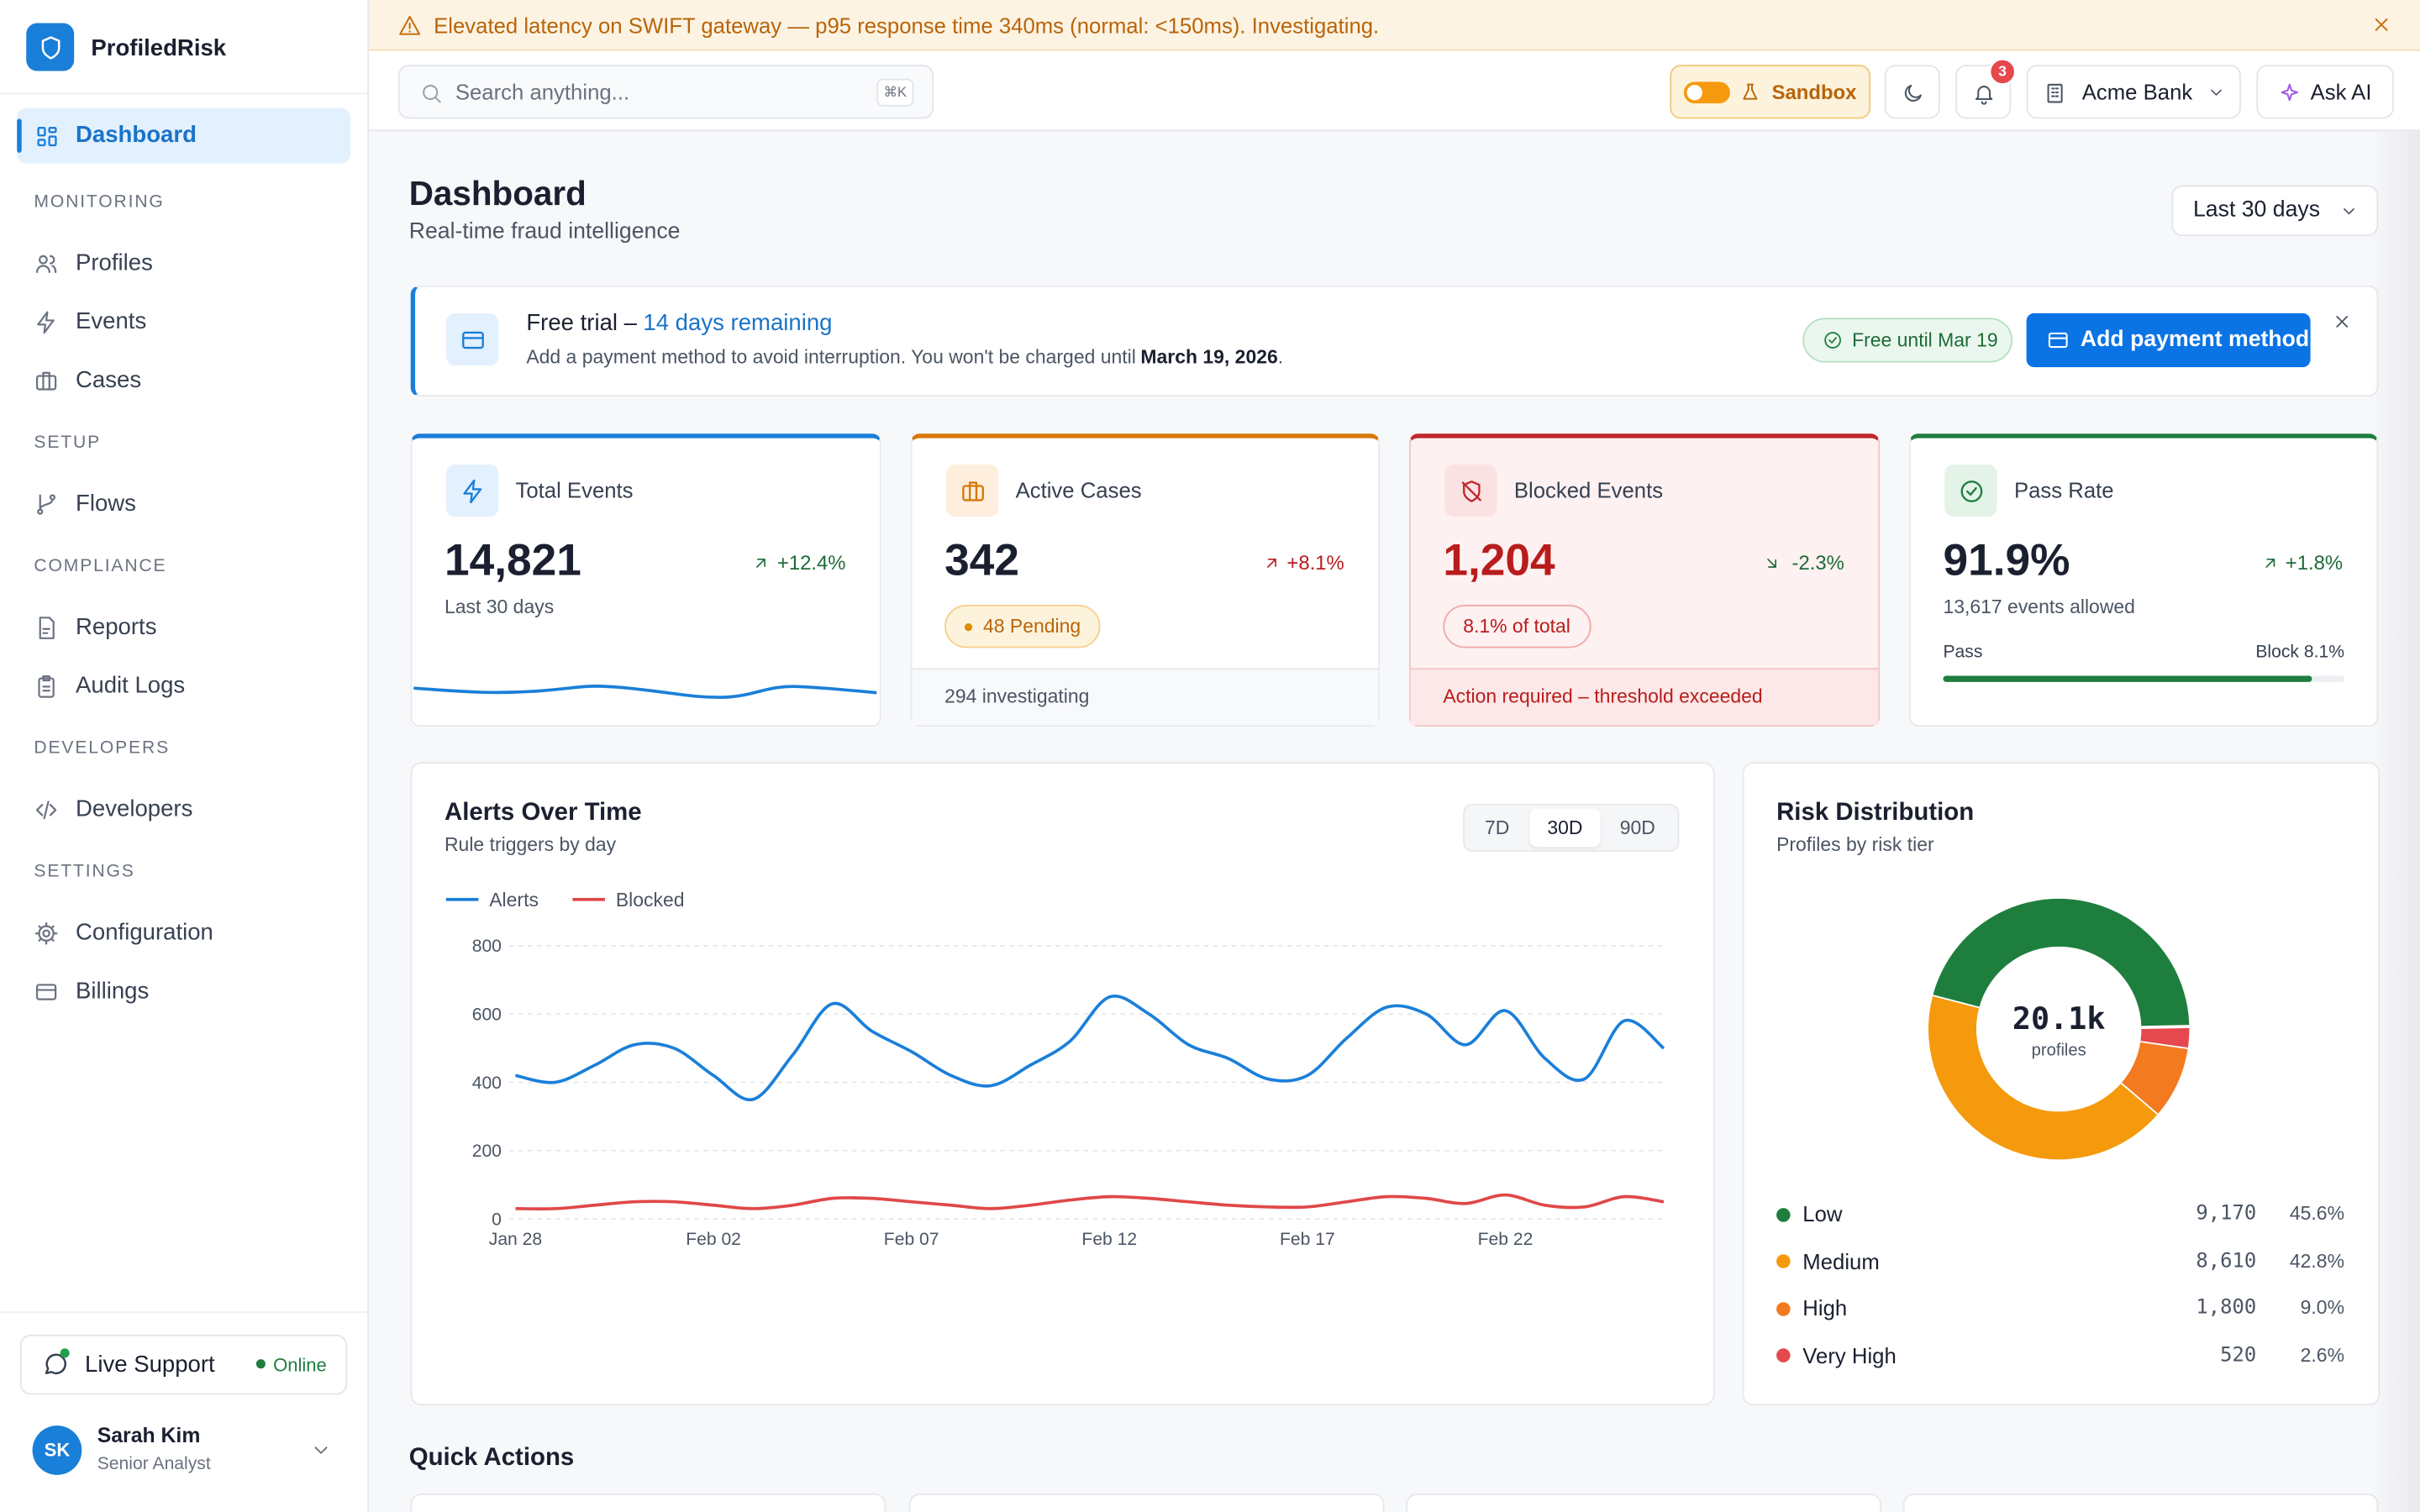  Describe the element at coordinates (2238, 1355) in the screenshot. I see `legend-value: 520` at that location.